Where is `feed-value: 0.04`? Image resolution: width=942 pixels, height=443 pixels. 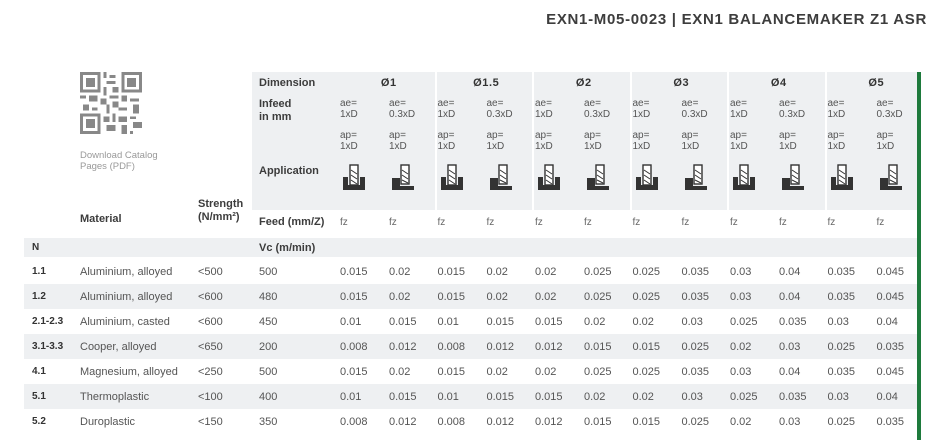
feed-value: 0.04 is located at coordinates (790, 296).